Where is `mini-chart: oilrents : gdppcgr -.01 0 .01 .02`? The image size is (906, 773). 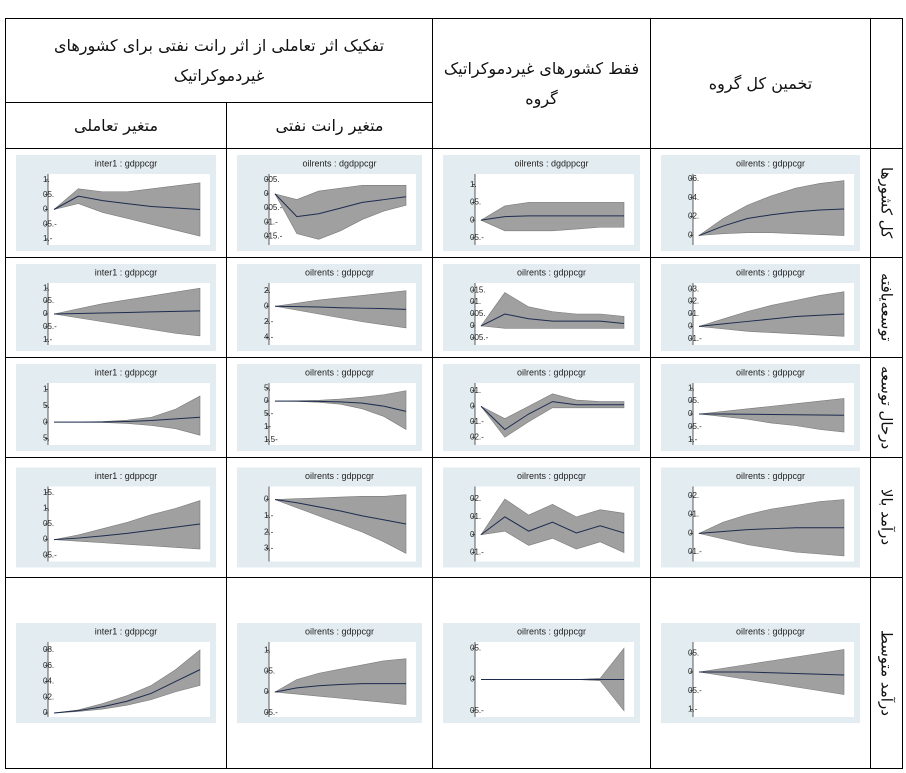 mini-chart: oilrents : gdppcgr -.01 0 .01 .02 is located at coordinates (760, 517).